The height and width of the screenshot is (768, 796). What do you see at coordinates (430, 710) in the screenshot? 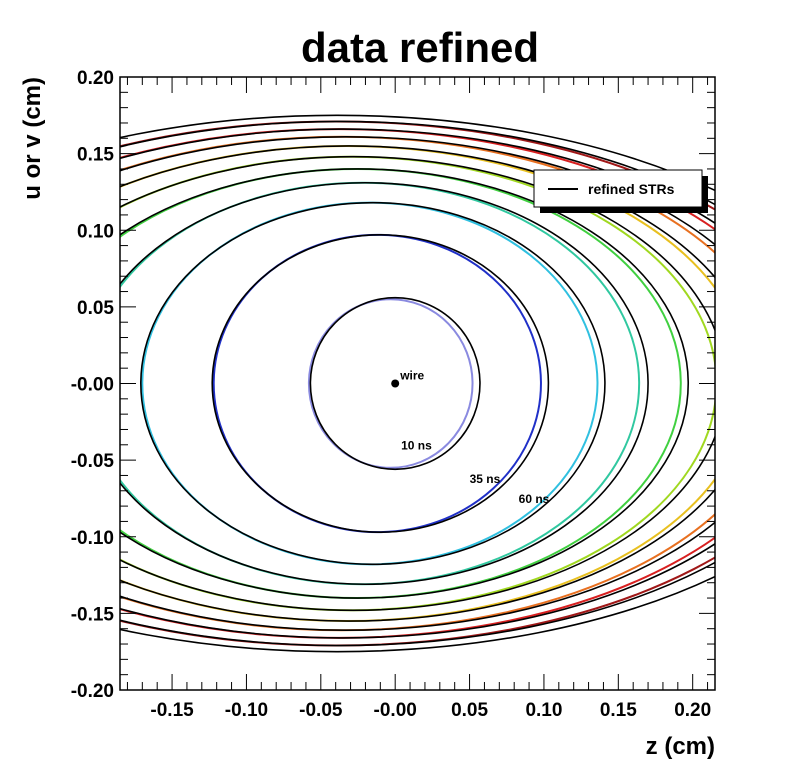
I see `x-tick-labels: -0.15 -0.10 -0.05 -0.00 0.05 0.10 0.15 0.20` at bounding box center [430, 710].